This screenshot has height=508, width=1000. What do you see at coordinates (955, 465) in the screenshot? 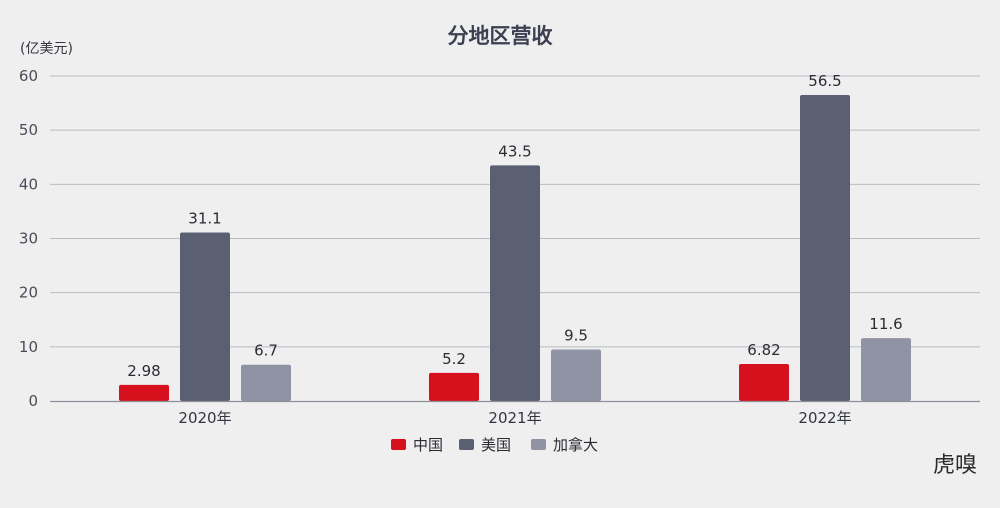
I see `watermark-logo: 虎嗅` at bounding box center [955, 465].